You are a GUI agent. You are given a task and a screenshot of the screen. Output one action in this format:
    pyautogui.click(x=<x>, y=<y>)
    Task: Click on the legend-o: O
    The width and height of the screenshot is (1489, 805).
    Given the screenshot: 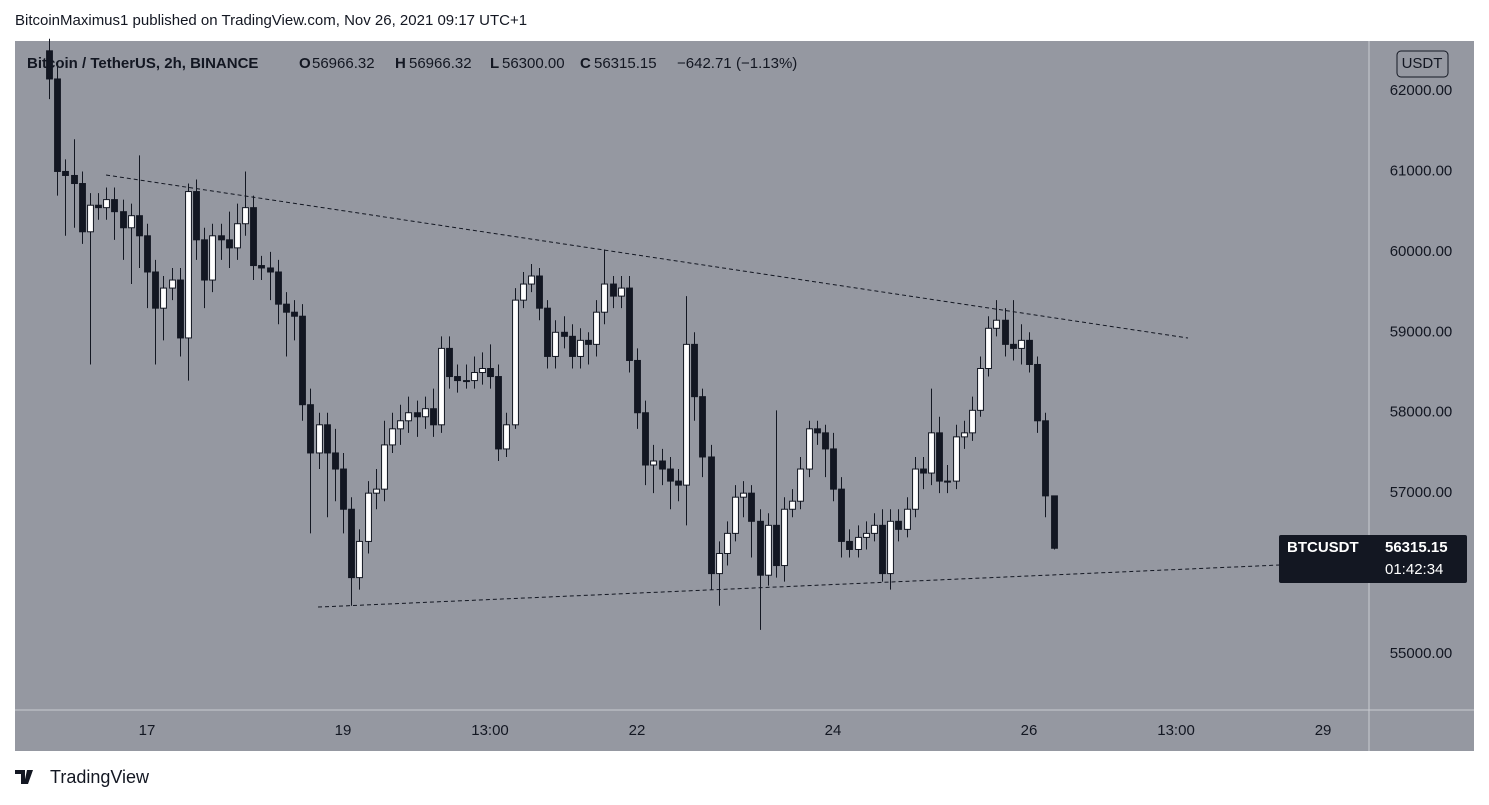 What is the action you would take?
    pyautogui.click(x=305, y=63)
    